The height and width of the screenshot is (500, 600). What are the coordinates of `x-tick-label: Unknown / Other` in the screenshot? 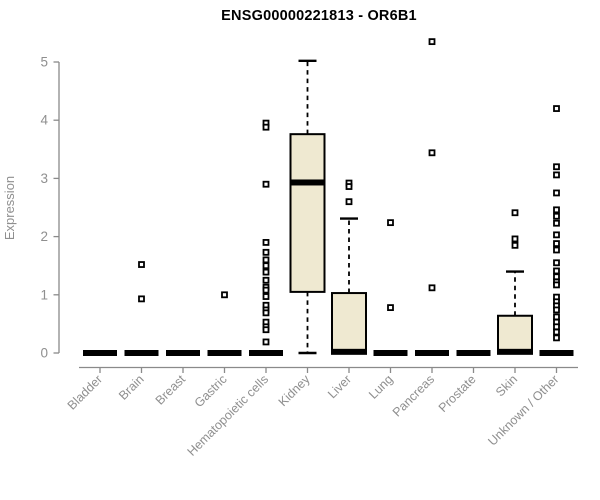 It's located at (523, 410).